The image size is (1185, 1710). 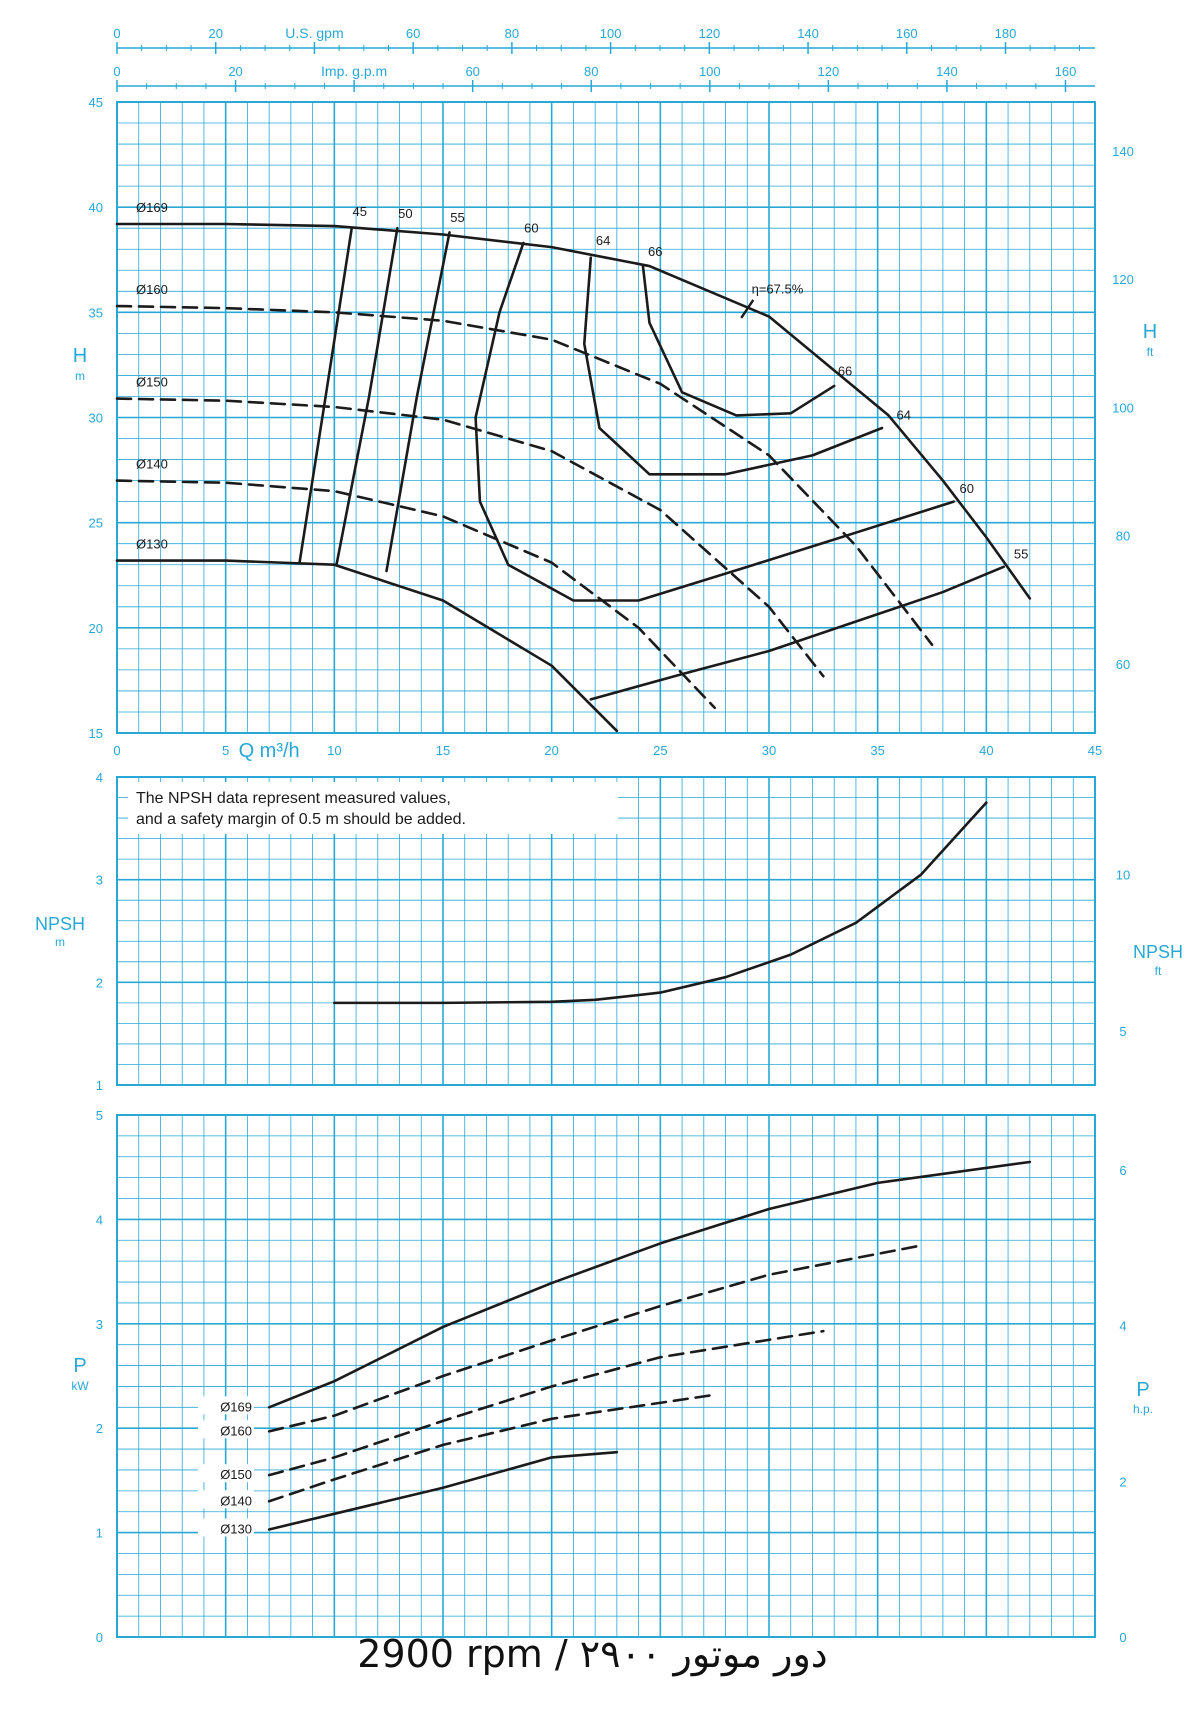 What do you see at coordinates (269, 751) in the screenshot?
I see `x-axis-label: Q m³/h` at bounding box center [269, 751].